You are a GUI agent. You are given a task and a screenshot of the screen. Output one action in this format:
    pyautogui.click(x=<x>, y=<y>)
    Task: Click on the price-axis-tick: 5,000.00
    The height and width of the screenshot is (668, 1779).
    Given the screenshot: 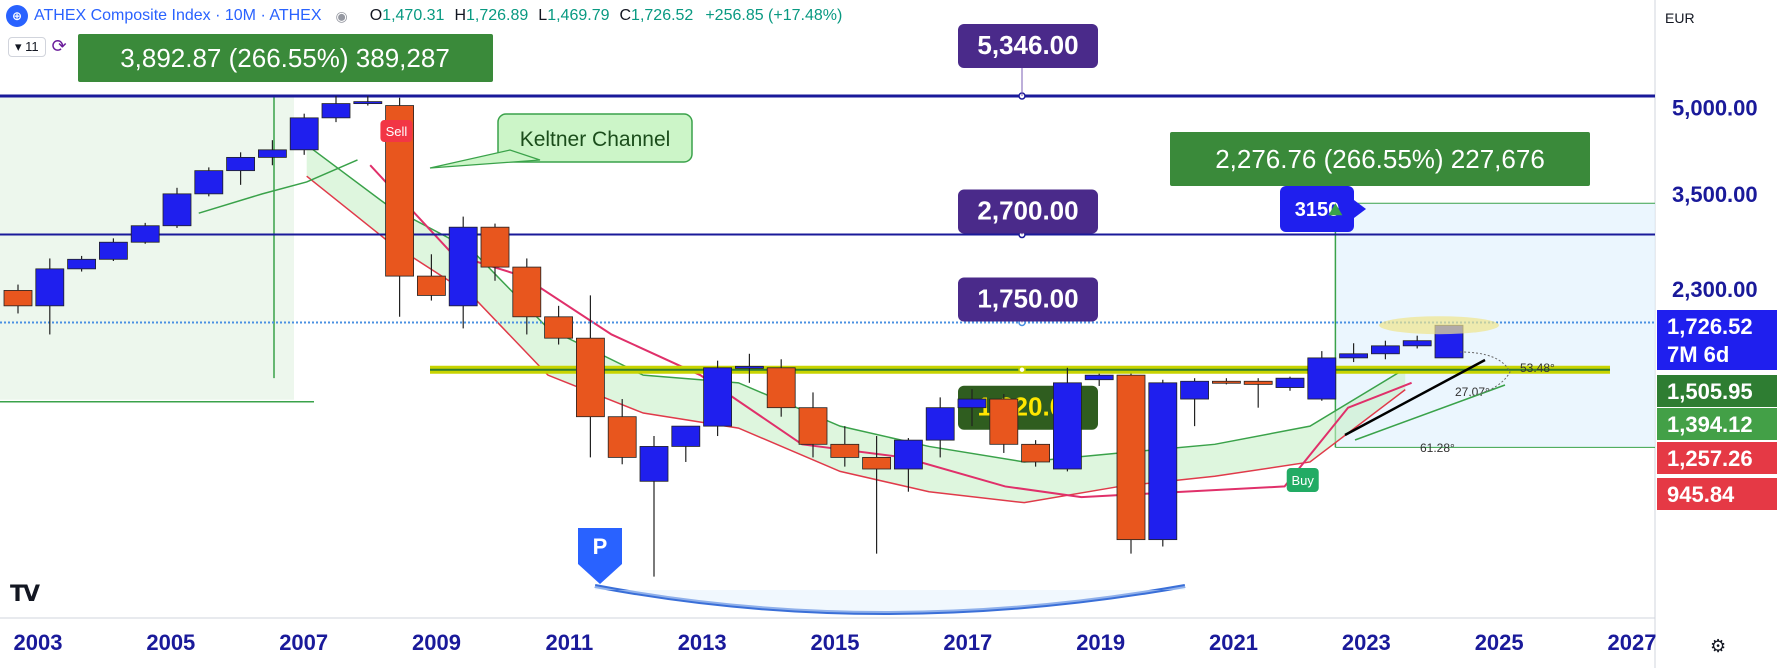 What is the action you would take?
    pyautogui.click(x=1715, y=108)
    